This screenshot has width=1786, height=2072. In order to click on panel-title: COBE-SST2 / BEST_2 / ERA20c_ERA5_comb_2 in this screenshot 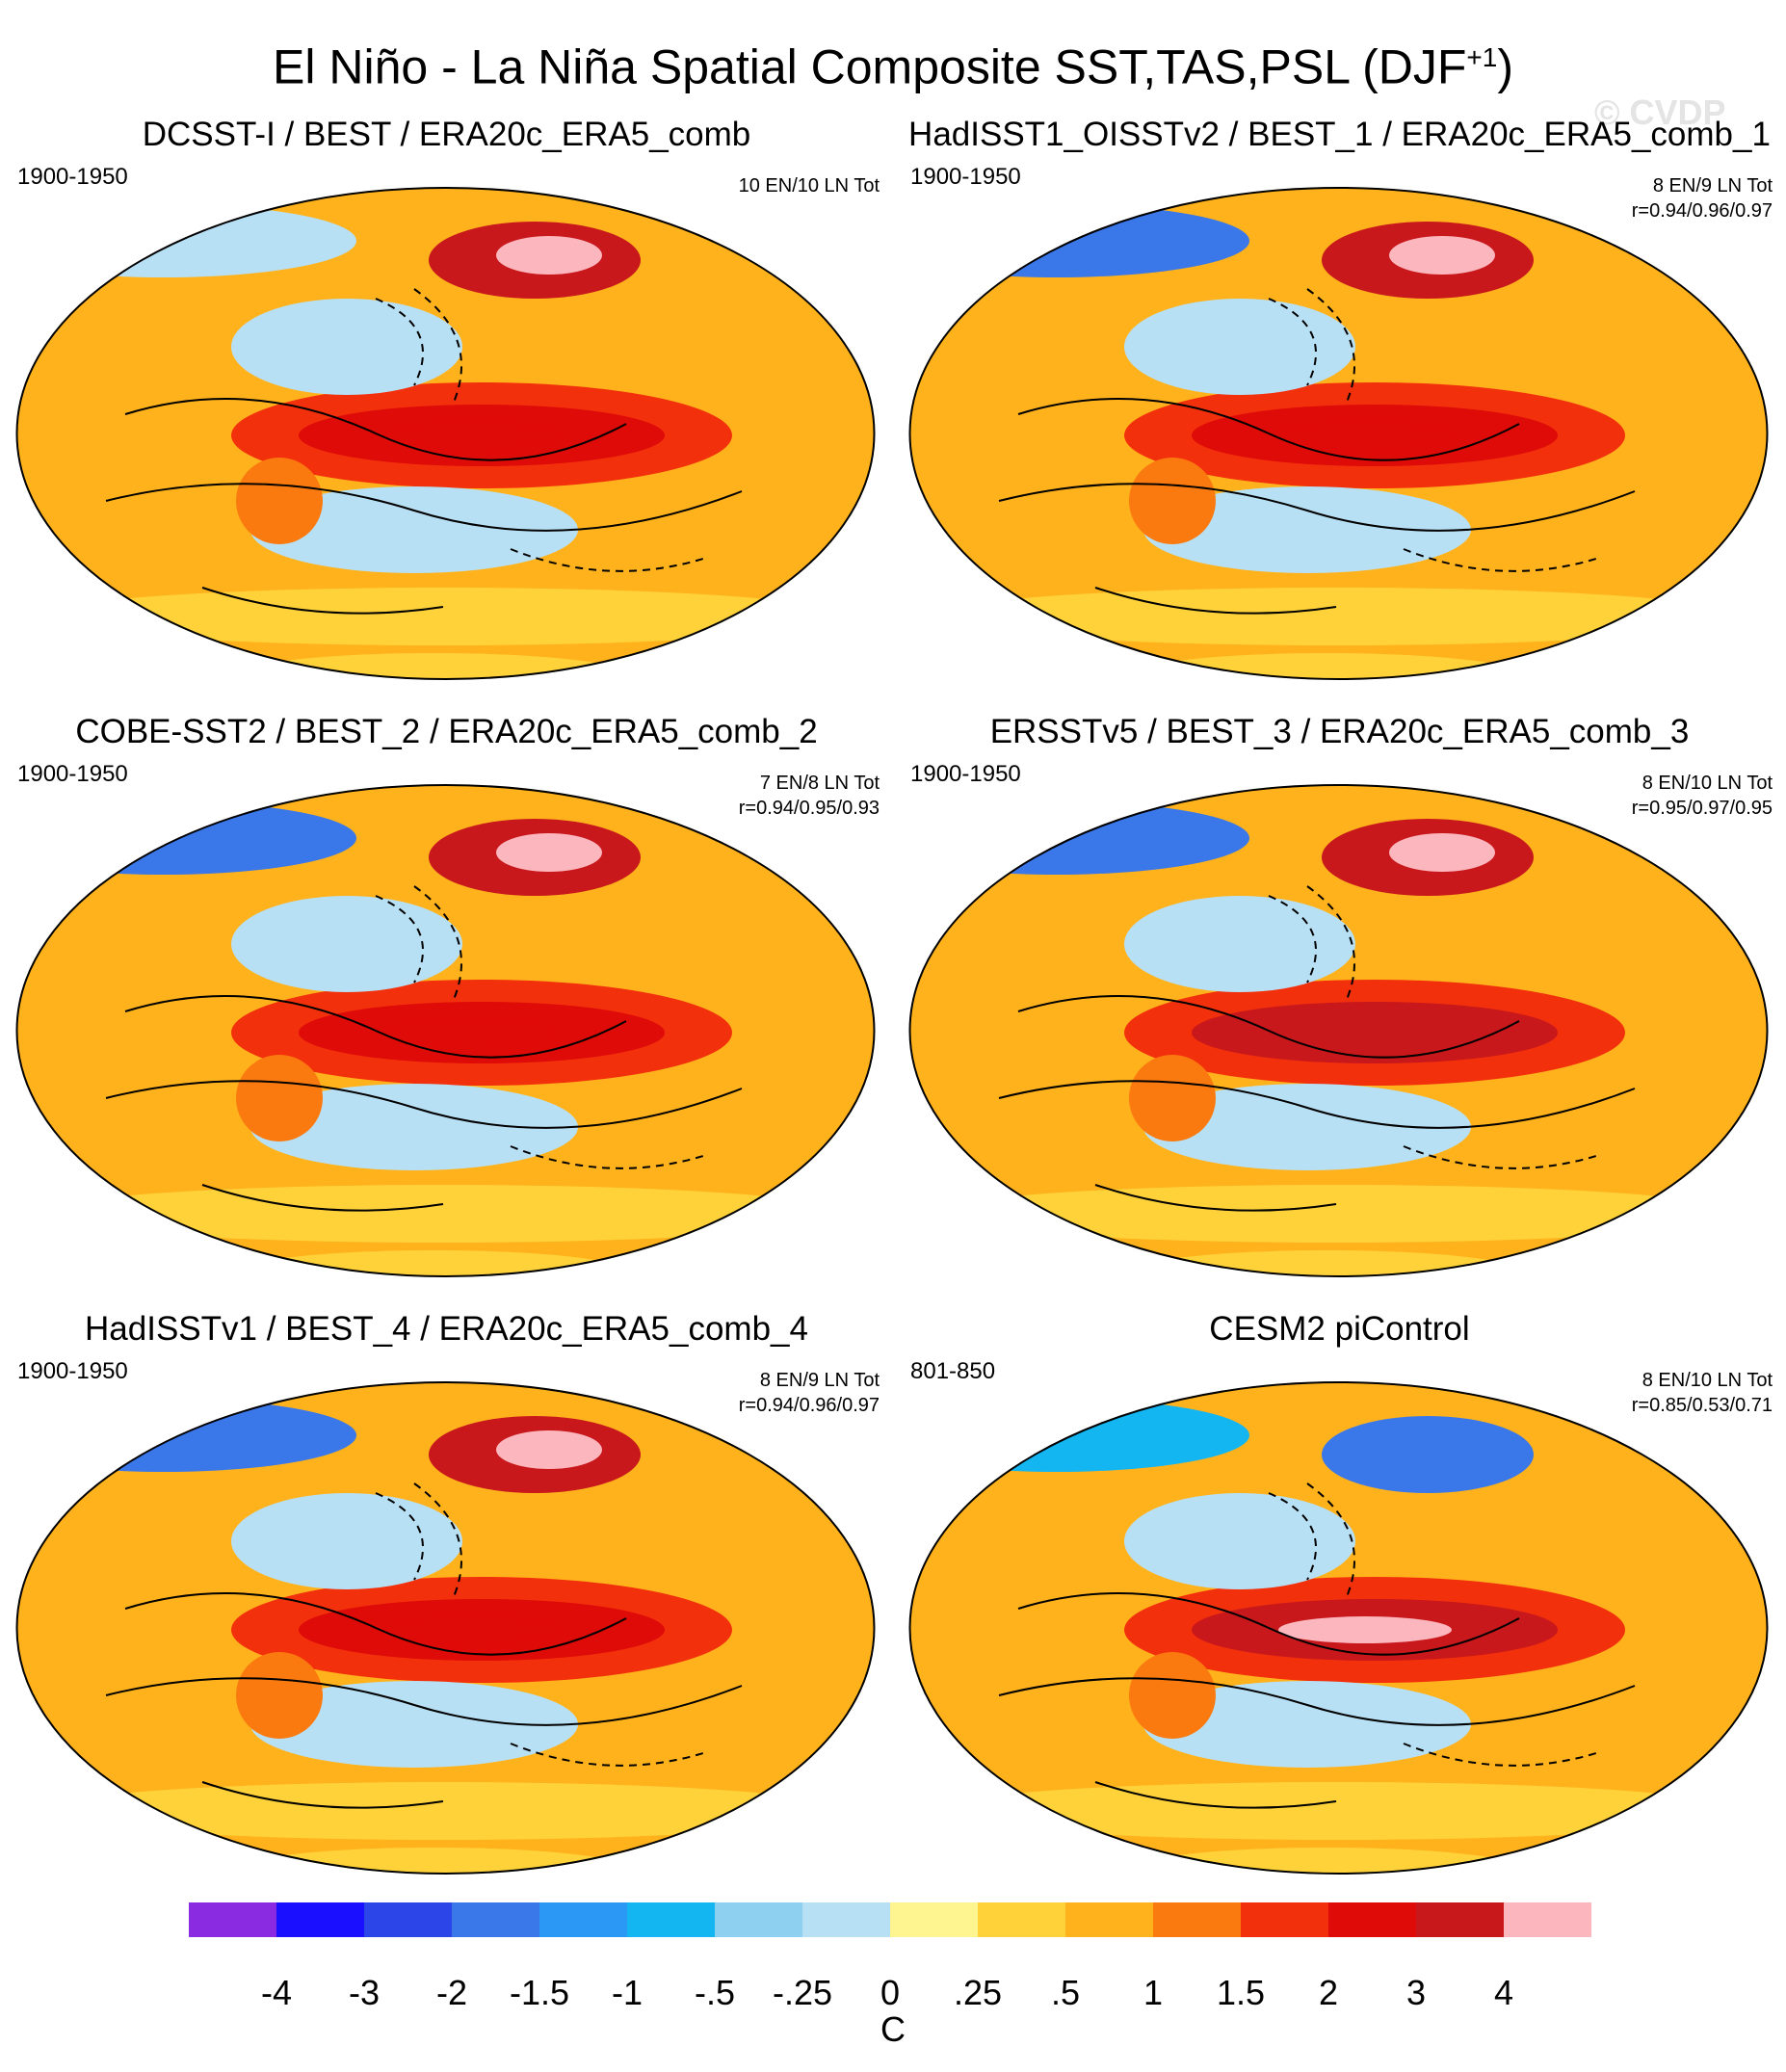, I will do `click(447, 731)`.